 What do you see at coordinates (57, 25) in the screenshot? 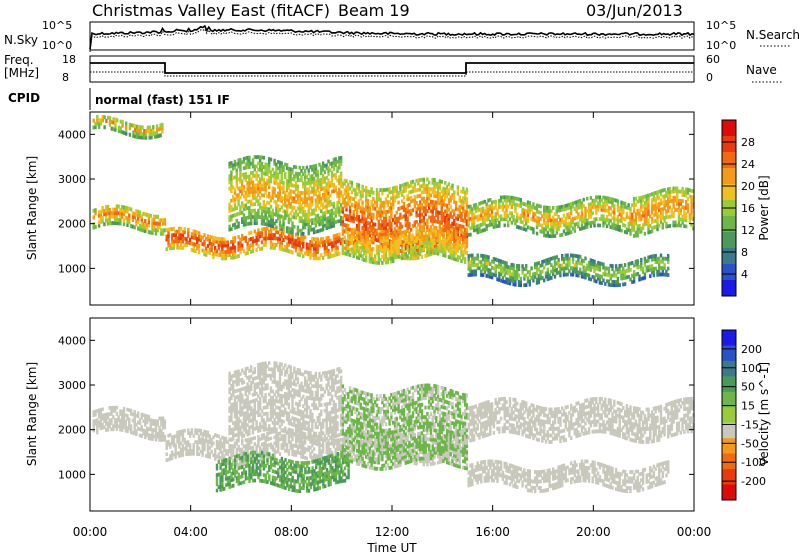
I see `nsky-tick-top: 10^5` at bounding box center [57, 25].